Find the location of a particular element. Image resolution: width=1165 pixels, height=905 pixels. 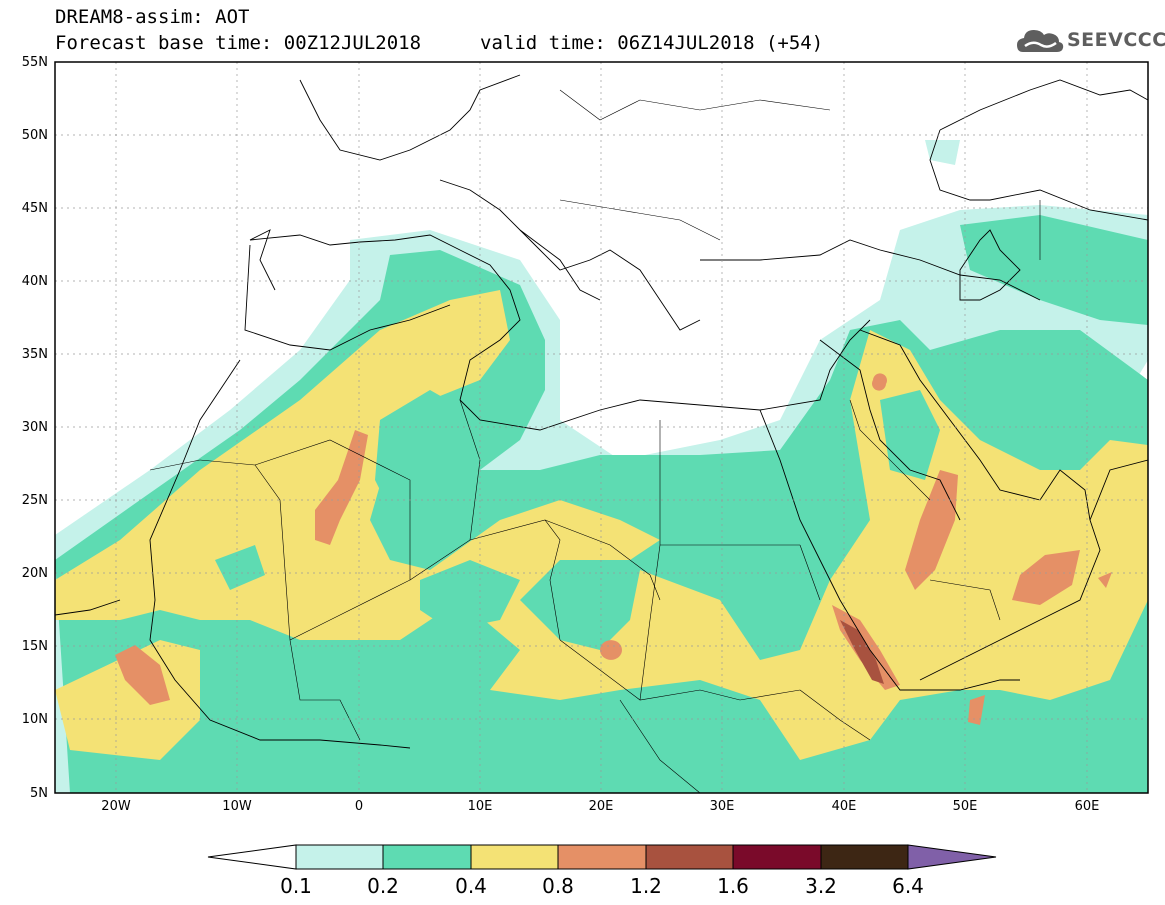

longitude-labels: 20W 10W 0 10E 20E 30E 40E 50E 60E is located at coordinates (600, 806).